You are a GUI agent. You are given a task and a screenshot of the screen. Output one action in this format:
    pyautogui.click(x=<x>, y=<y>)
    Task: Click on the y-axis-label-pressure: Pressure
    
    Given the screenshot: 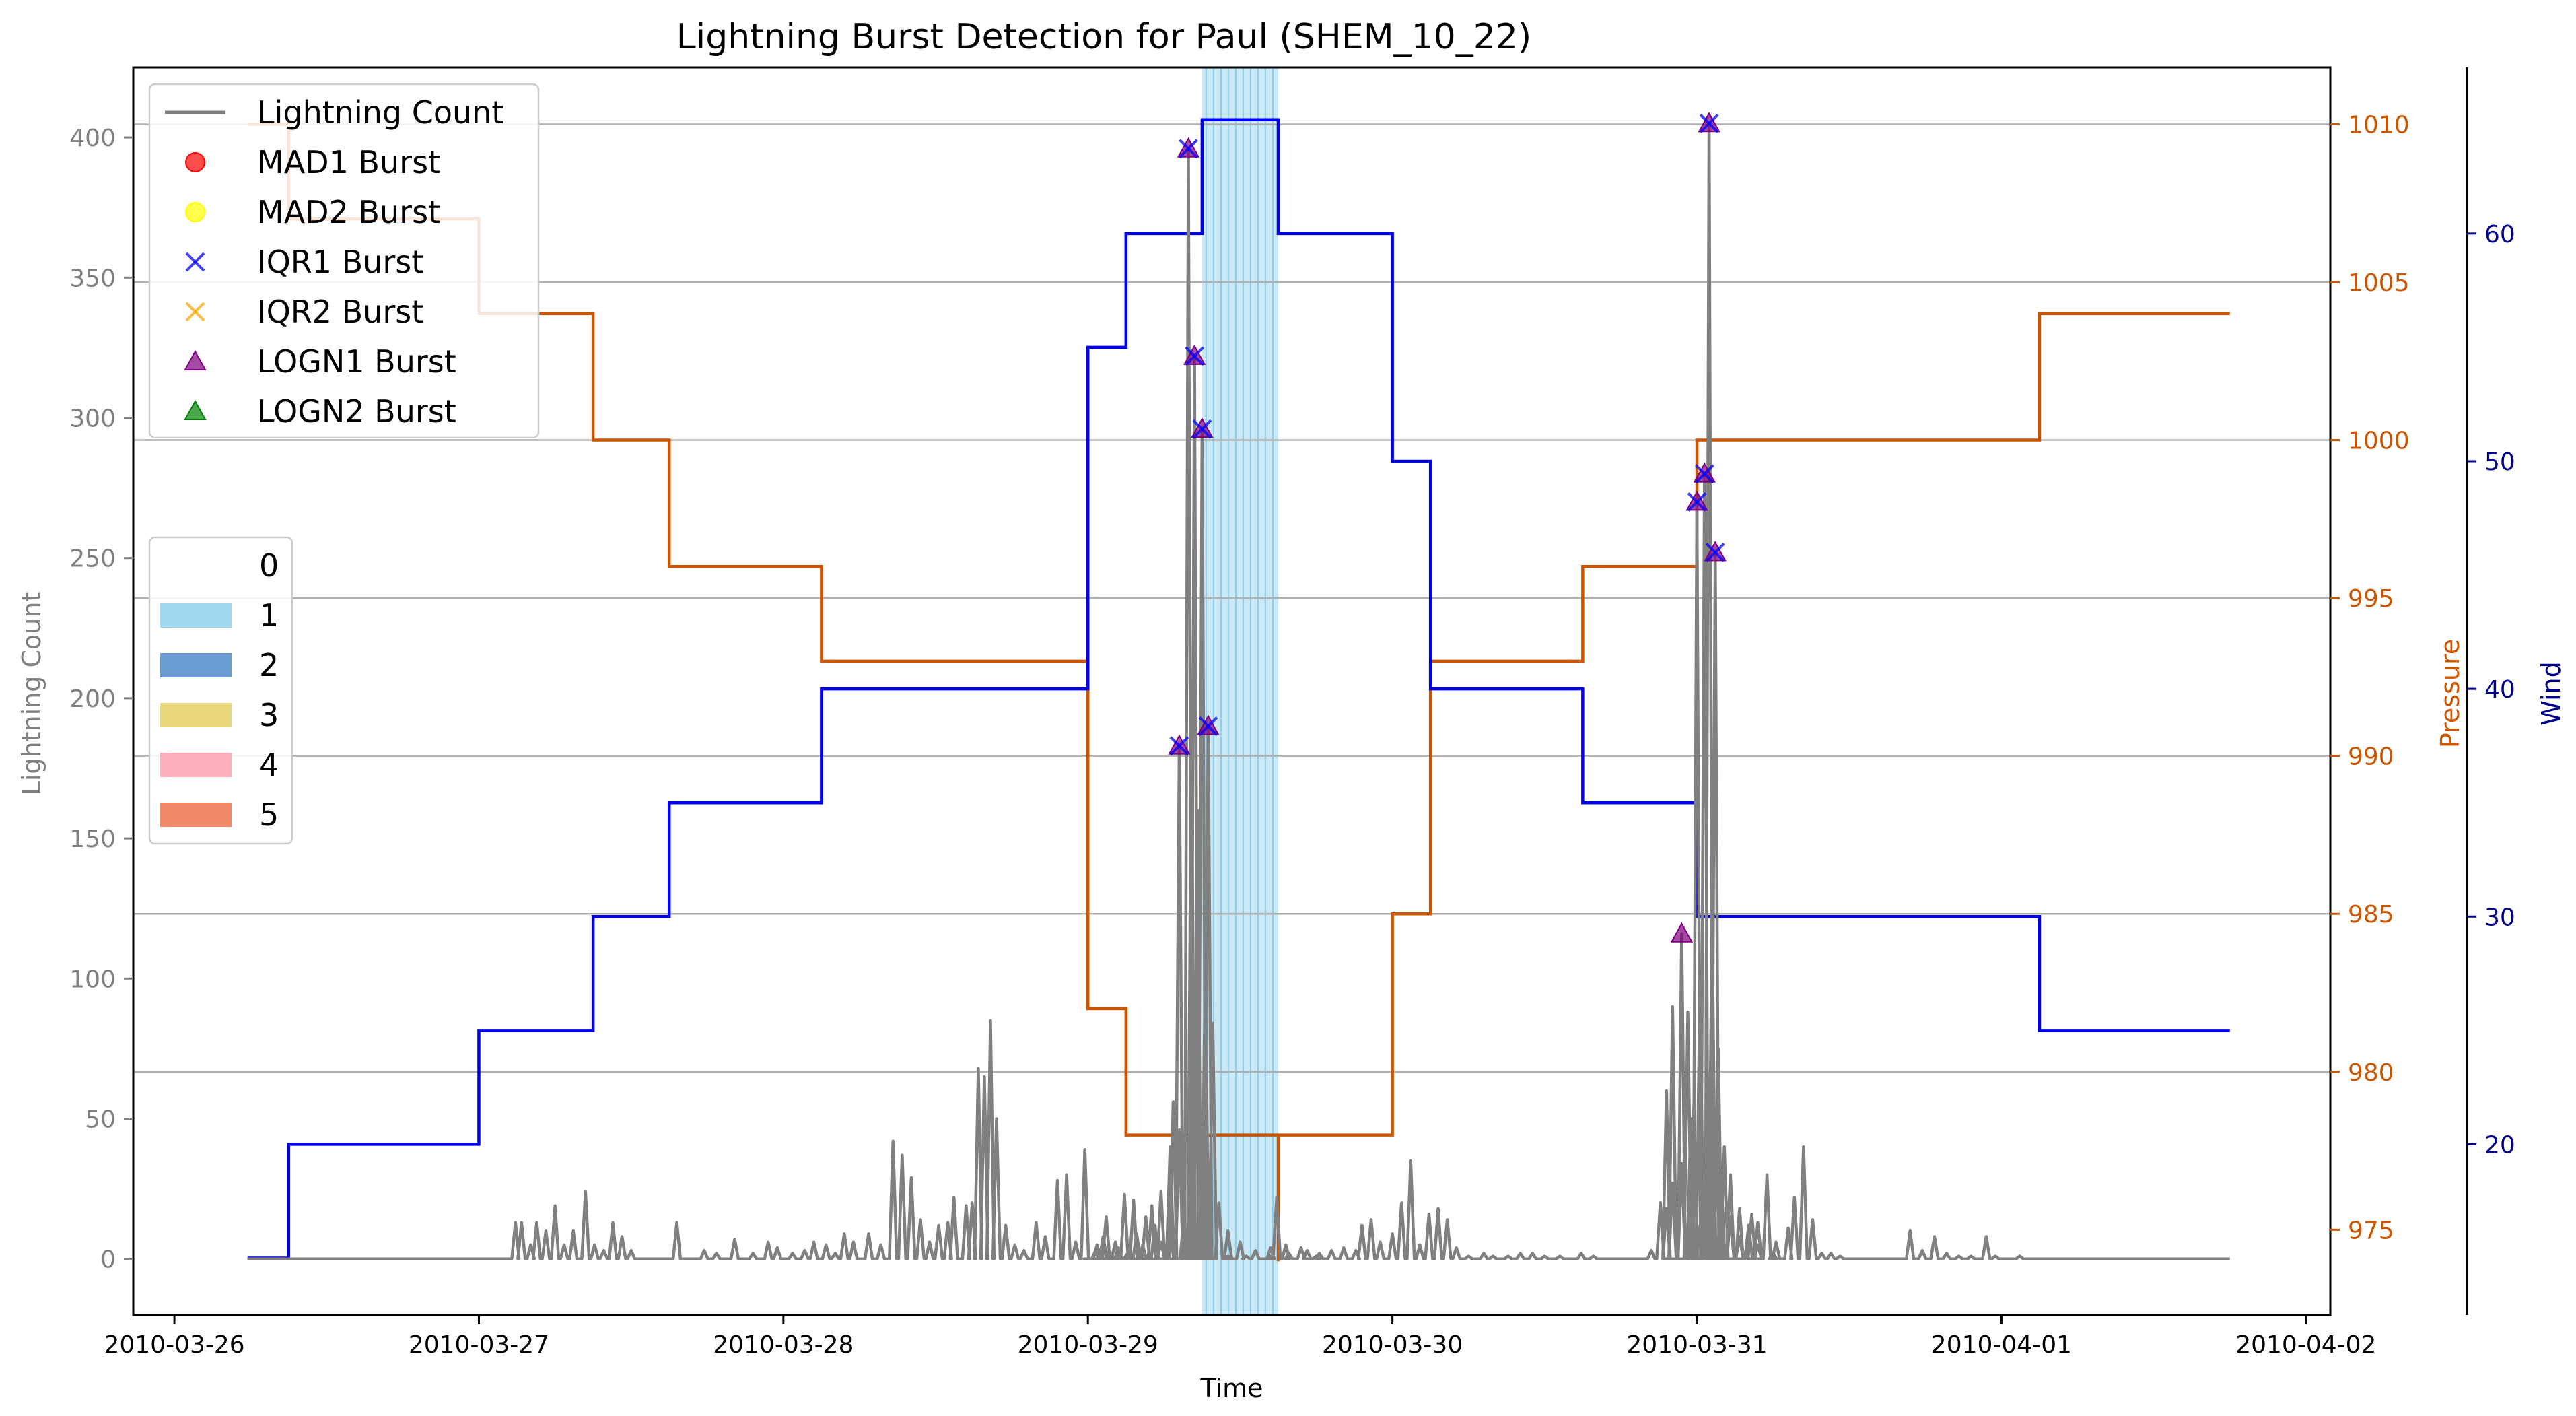 What is the action you would take?
    pyautogui.click(x=2450, y=693)
    